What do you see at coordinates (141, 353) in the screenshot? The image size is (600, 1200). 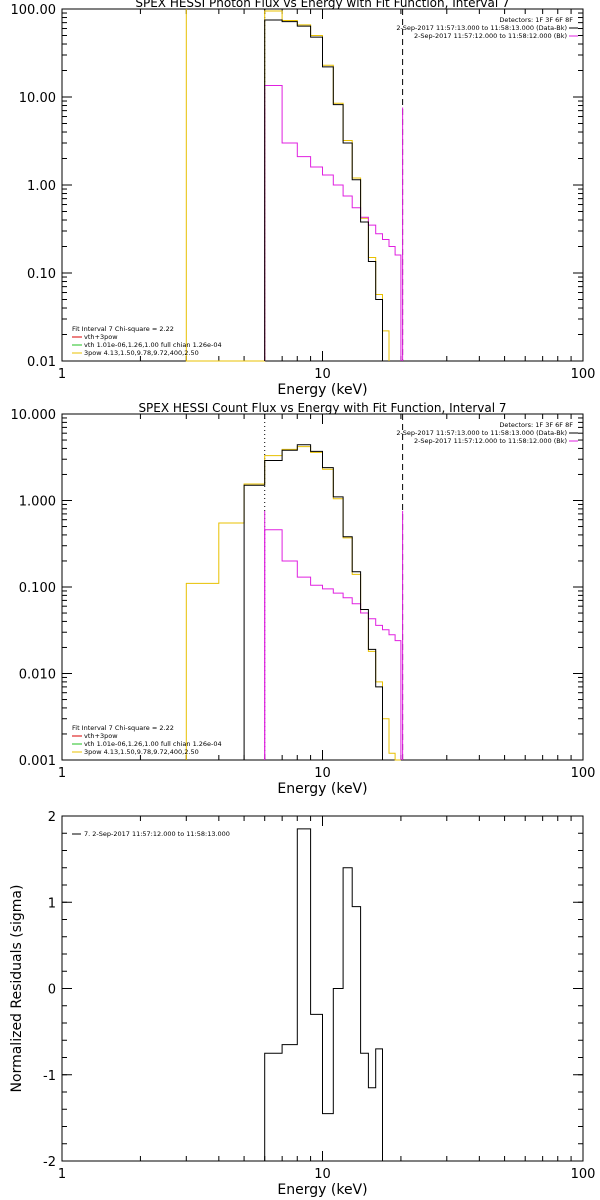 I see `chart1-legend-entry: 3pow 4.13,1.50,9.78,9.72,400,2.50` at bounding box center [141, 353].